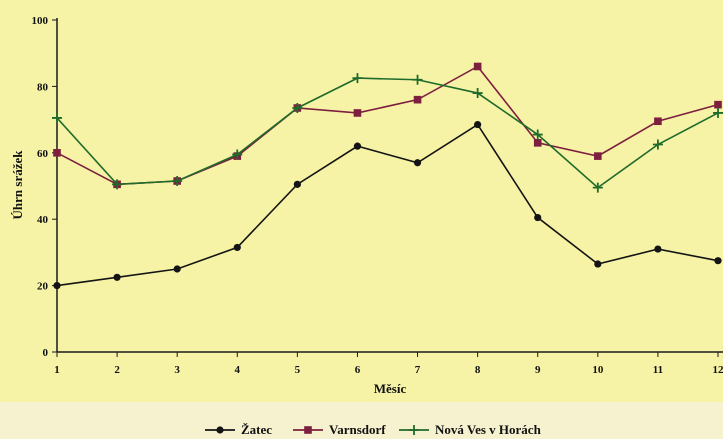 This screenshot has height=439, width=723. I want to click on x-tick-label: 12, so click(718, 370).